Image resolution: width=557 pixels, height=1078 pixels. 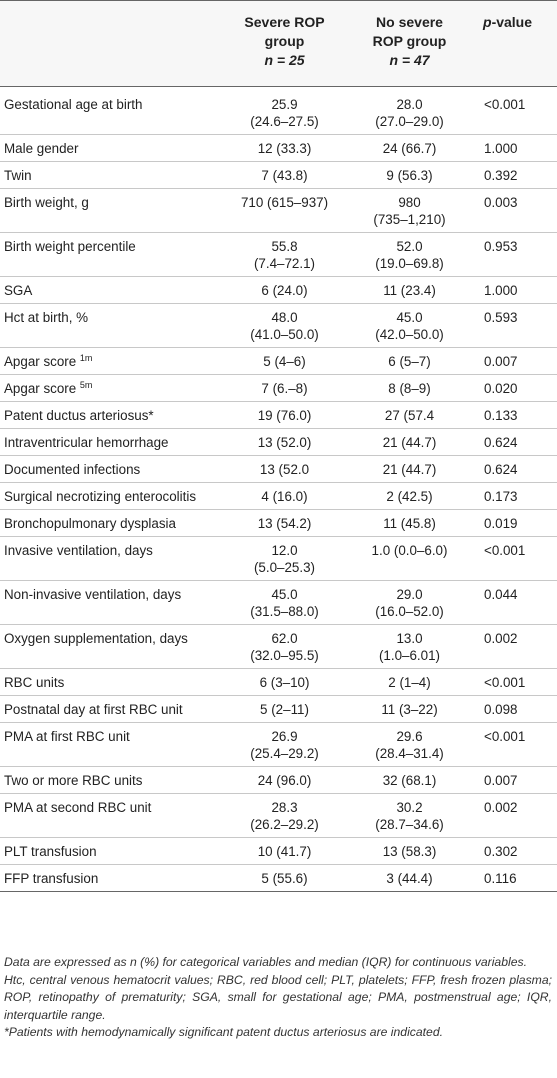 I want to click on severe-rop-value: 5 (55.6), so click(x=284, y=878).